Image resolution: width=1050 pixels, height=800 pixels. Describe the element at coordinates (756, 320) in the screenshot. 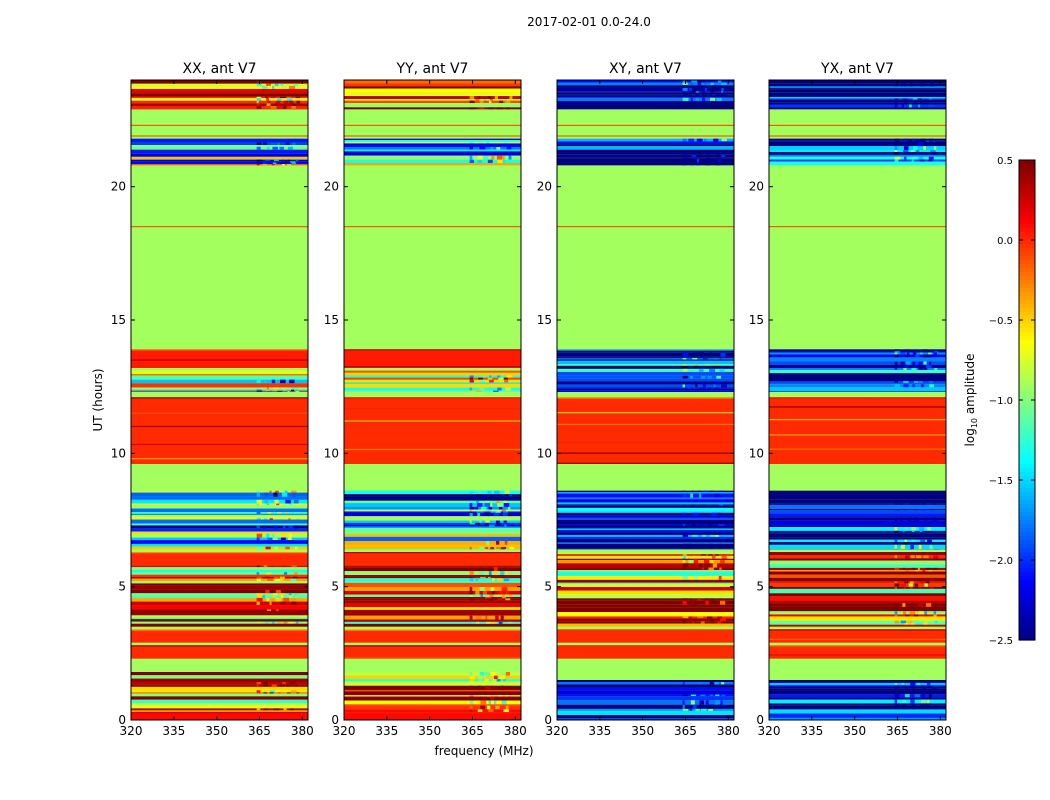

I see `y-tick-label: 15` at that location.